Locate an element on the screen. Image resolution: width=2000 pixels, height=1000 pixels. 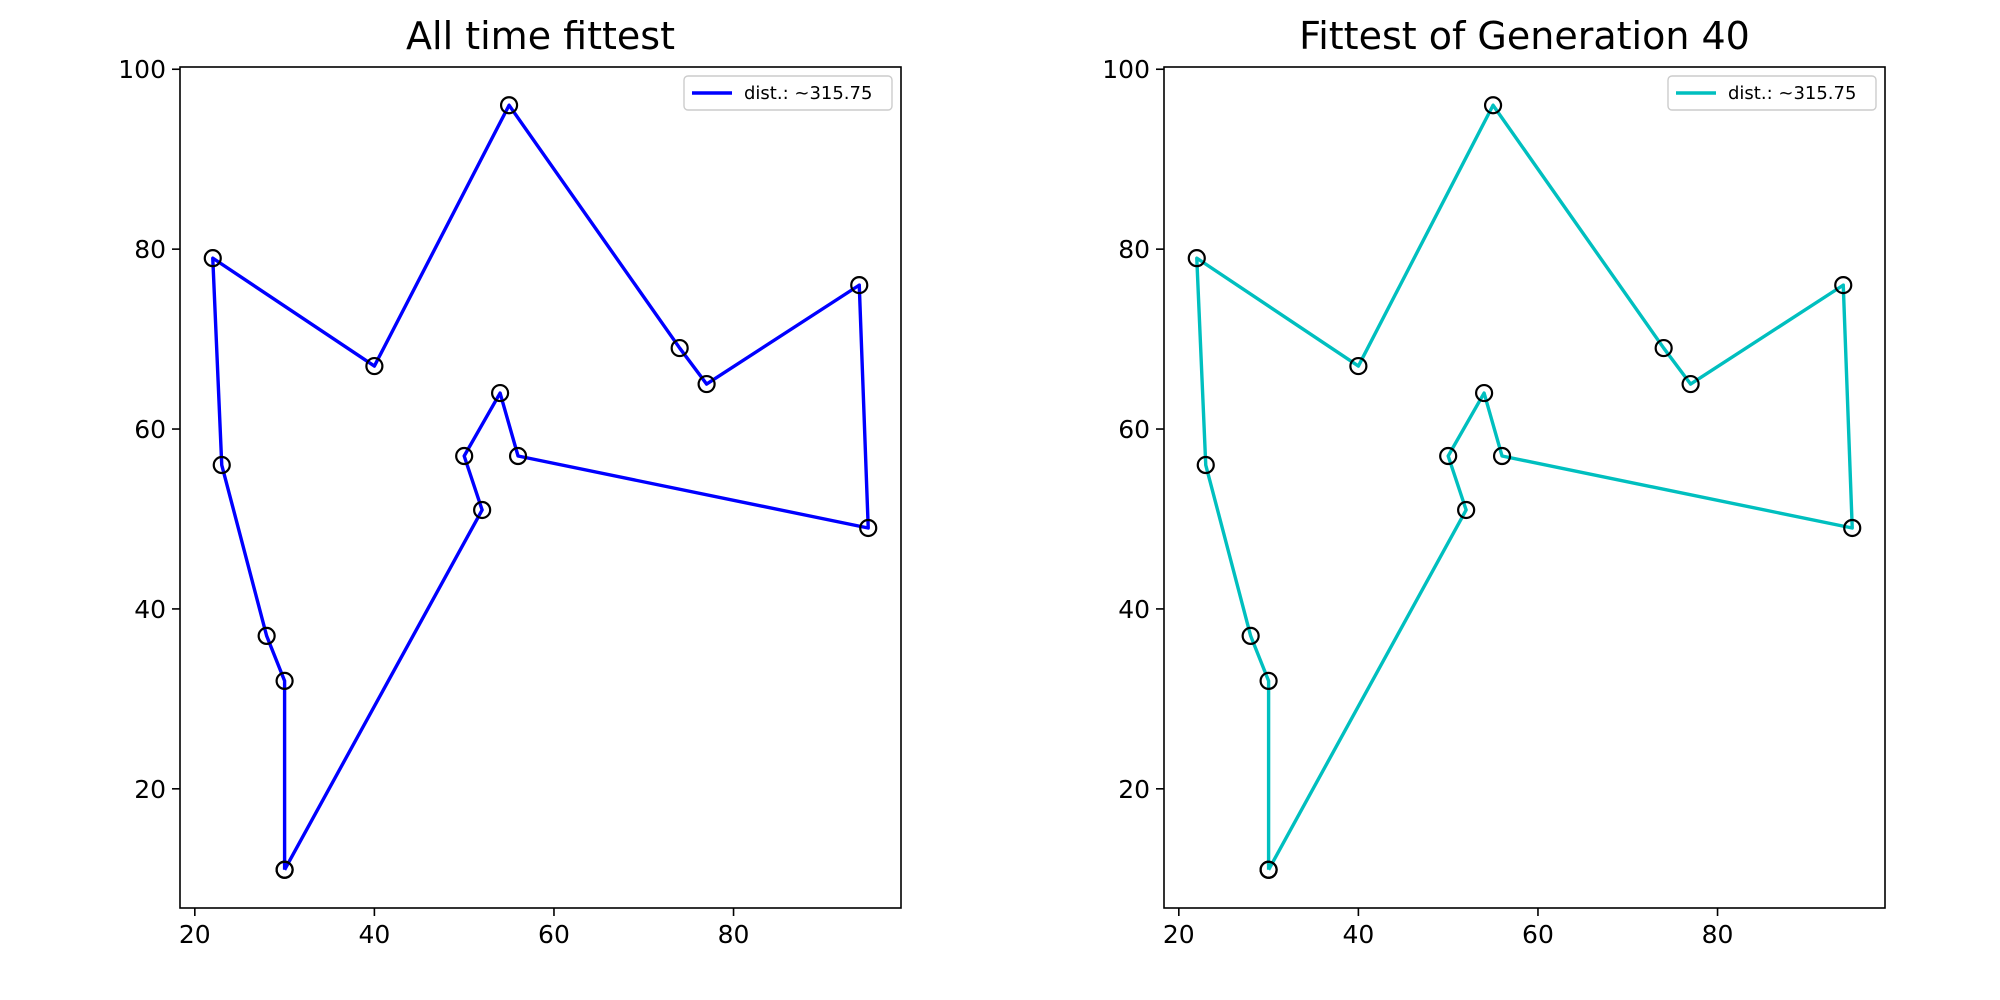
chart-title: Fittest of Generation 40 is located at coordinates (1524, 36).